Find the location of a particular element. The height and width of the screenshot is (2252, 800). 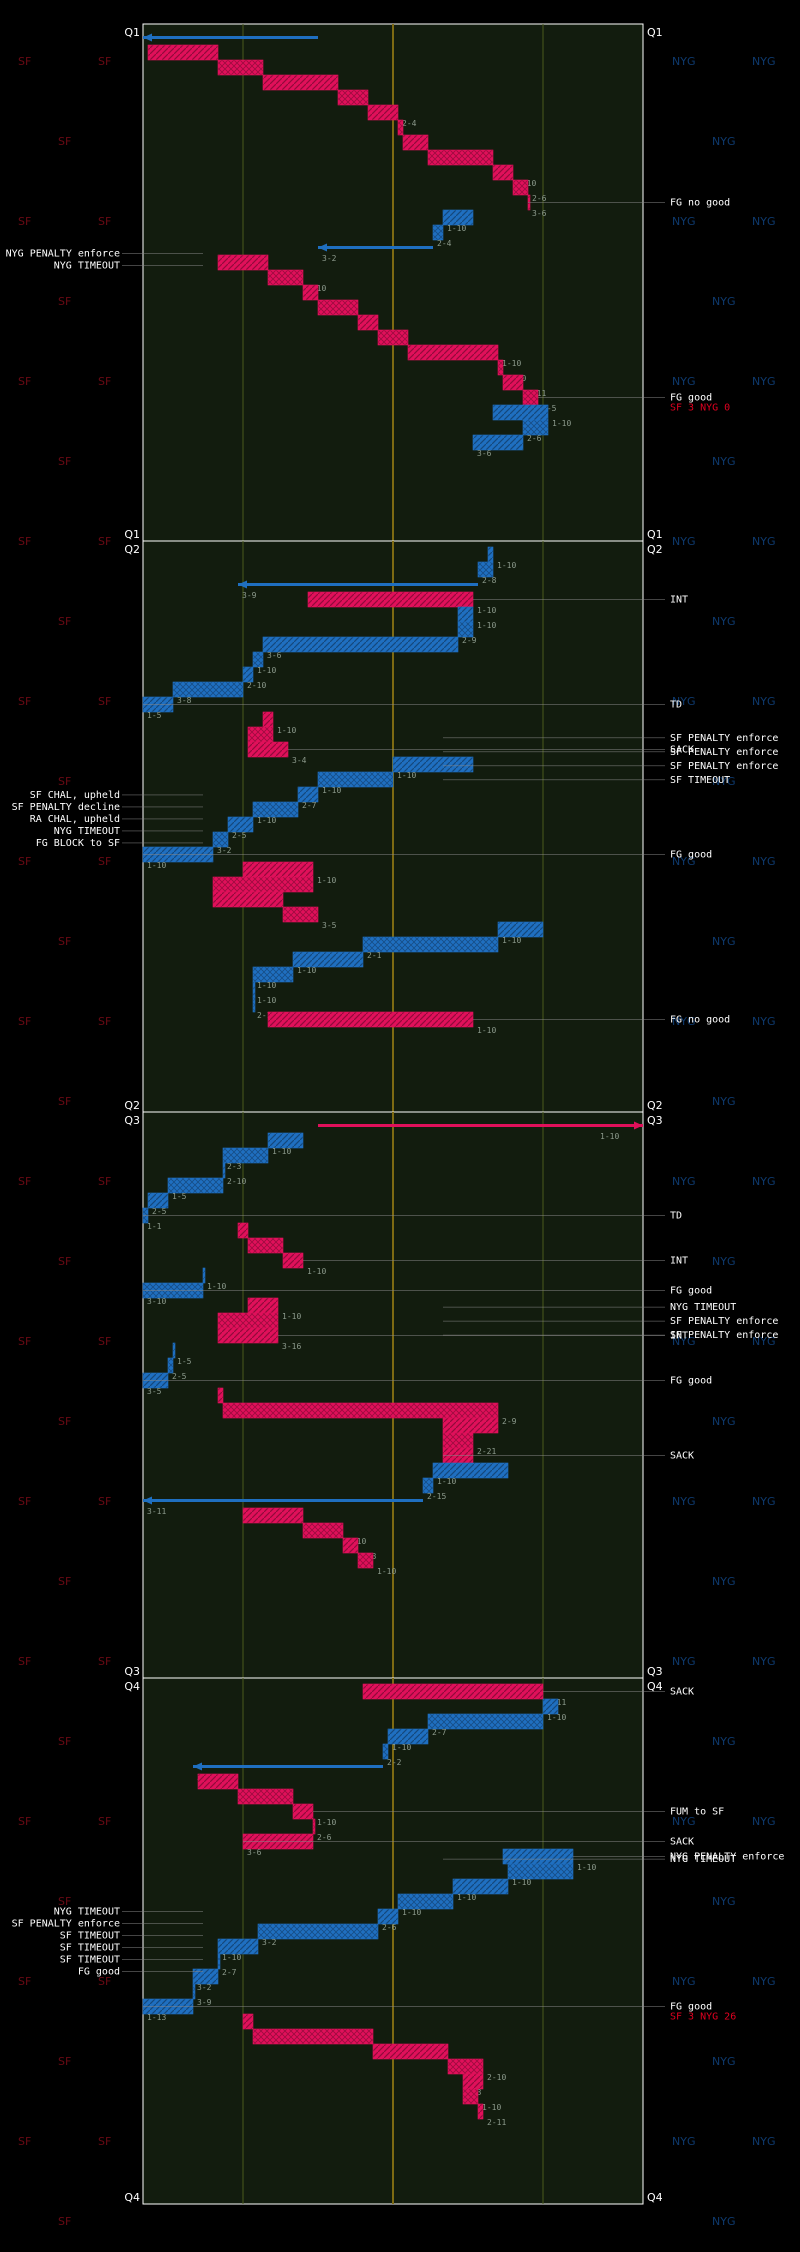

down-distance-label: 3-5 is located at coordinates (154, 1391).